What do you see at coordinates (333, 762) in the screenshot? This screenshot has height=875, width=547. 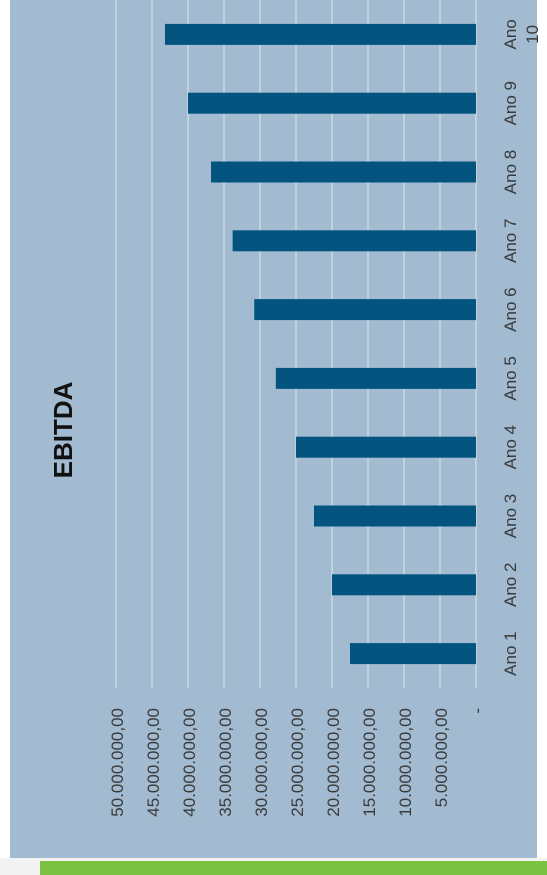 I see `value-tick-label: 20.000.000,00` at bounding box center [333, 762].